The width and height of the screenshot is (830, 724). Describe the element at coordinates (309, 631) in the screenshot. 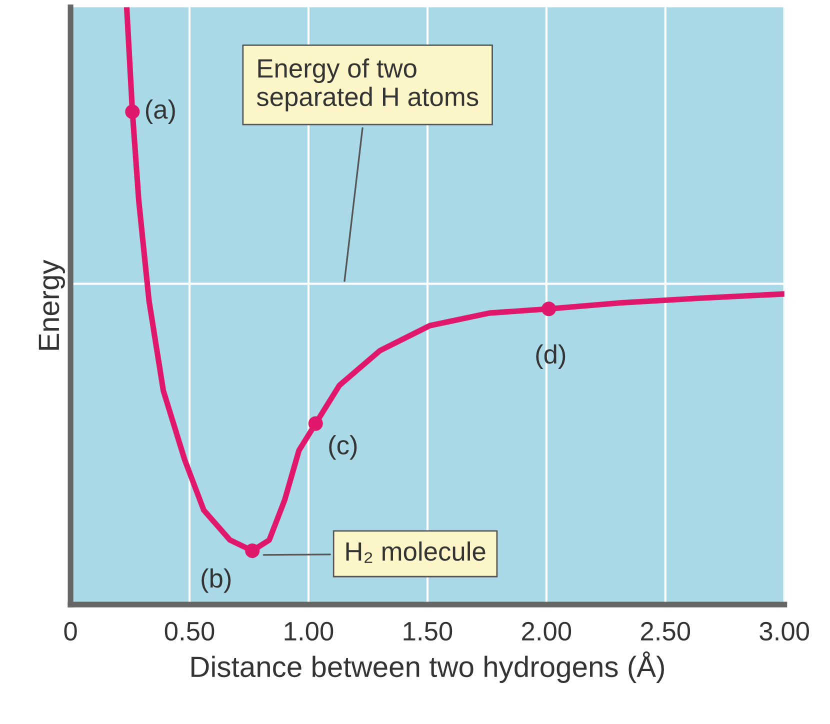

I see `x-tick-label: 1.00` at that location.